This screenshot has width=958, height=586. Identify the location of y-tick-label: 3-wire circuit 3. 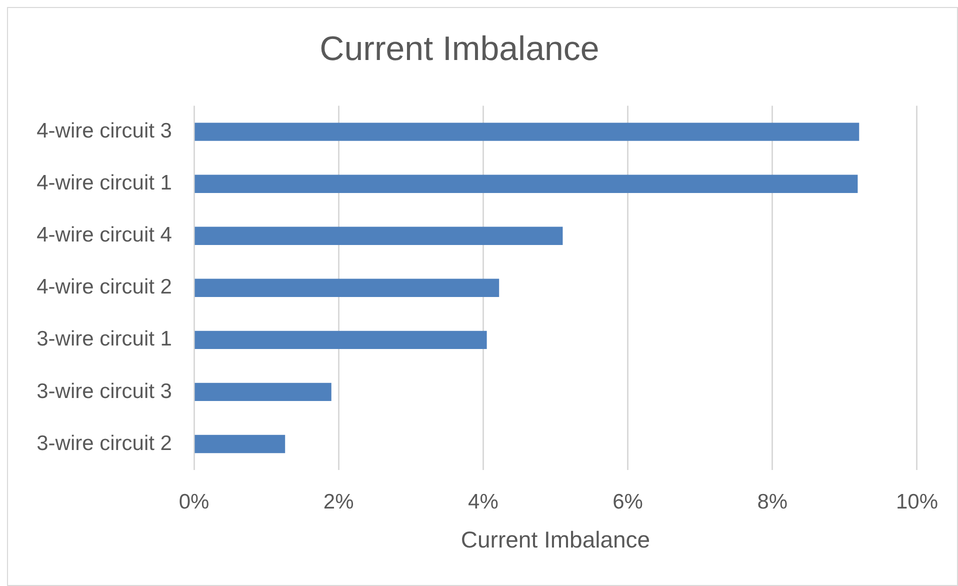
(104, 391).